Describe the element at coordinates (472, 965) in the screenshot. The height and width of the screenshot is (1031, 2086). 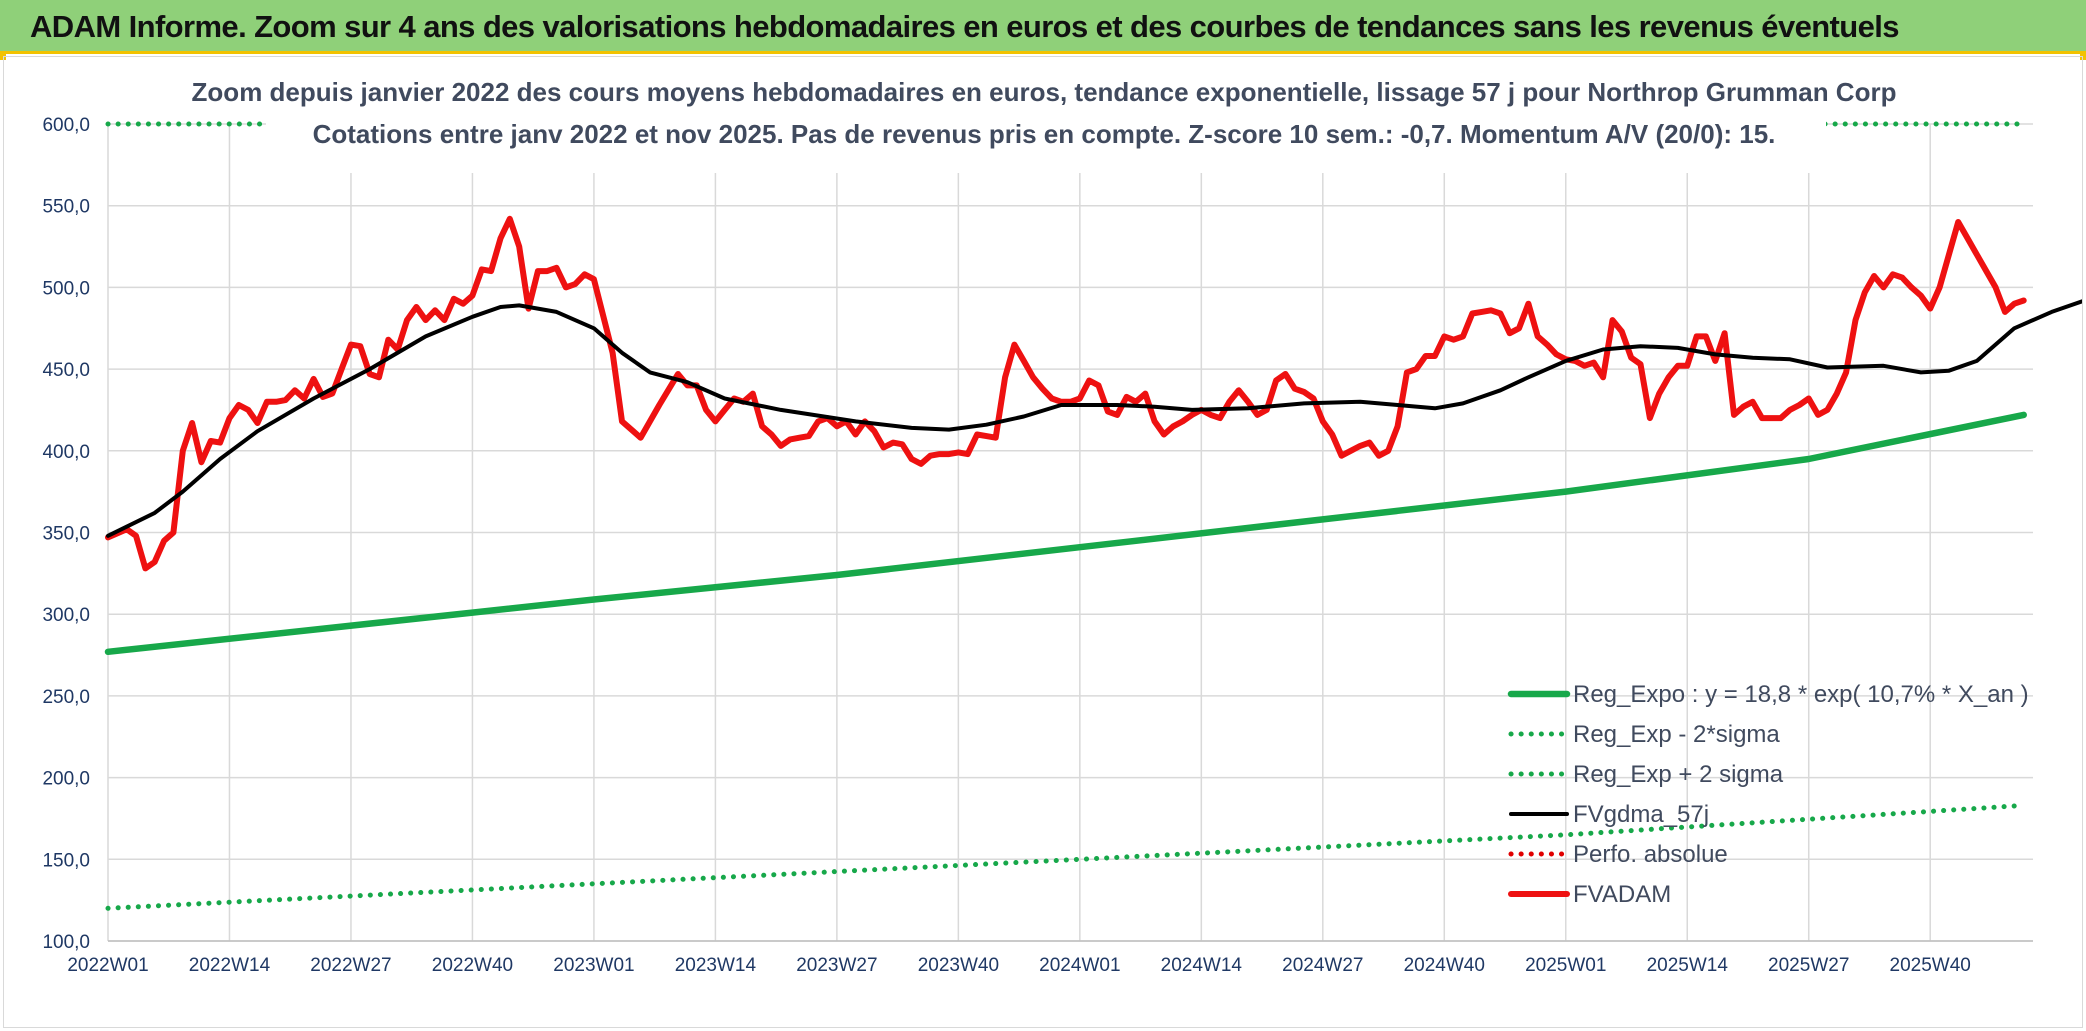
I see `x-tick-label: 2022W40` at that location.